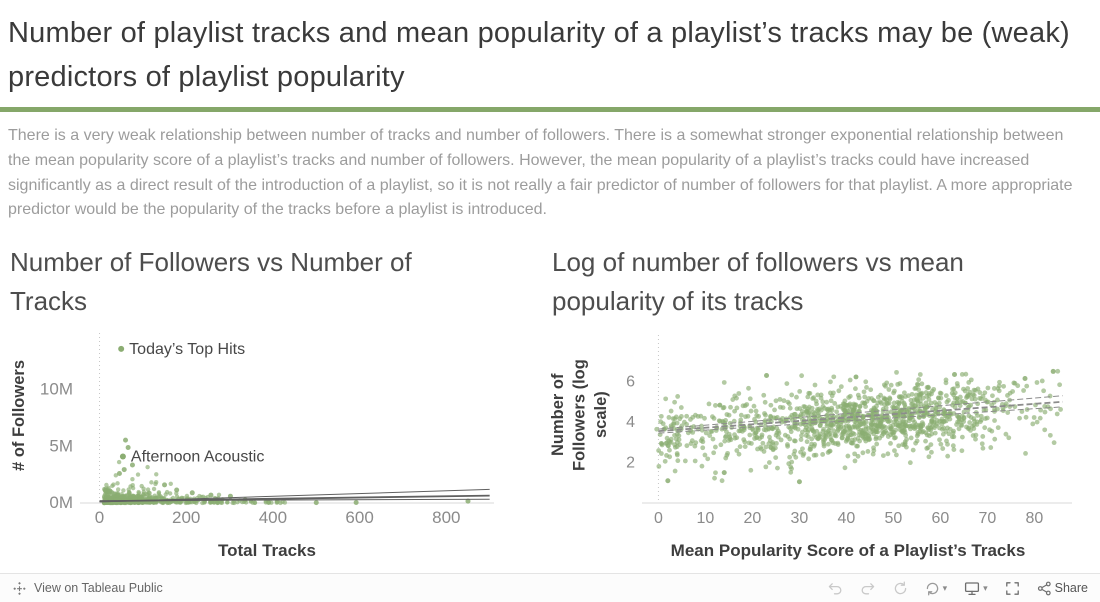 This screenshot has height=602, width=1100. What do you see at coordinates (56, 389) in the screenshot?
I see `svg-text: 10M` at bounding box center [56, 389].